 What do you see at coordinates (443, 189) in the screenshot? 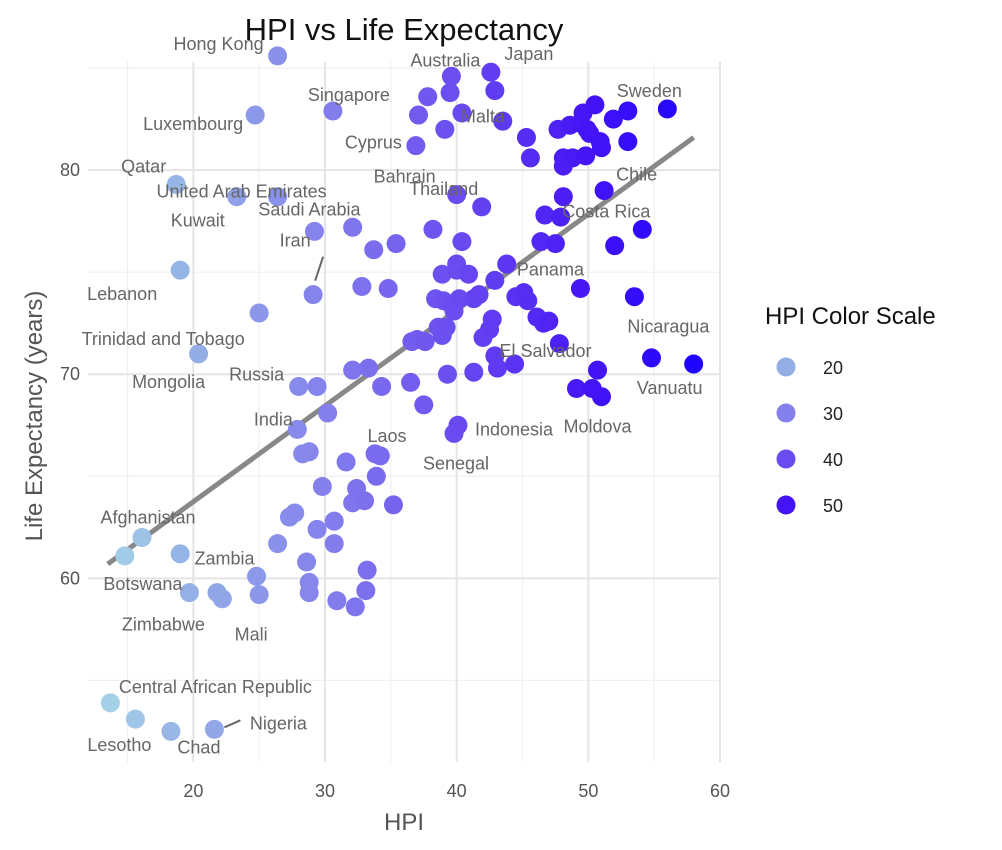
I see `point-label: Thailand` at bounding box center [443, 189].